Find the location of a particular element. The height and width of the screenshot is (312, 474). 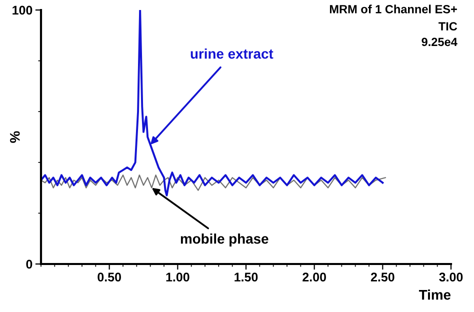

annotation: MRM of 1 Channel ES+ is located at coordinates (393, 9).